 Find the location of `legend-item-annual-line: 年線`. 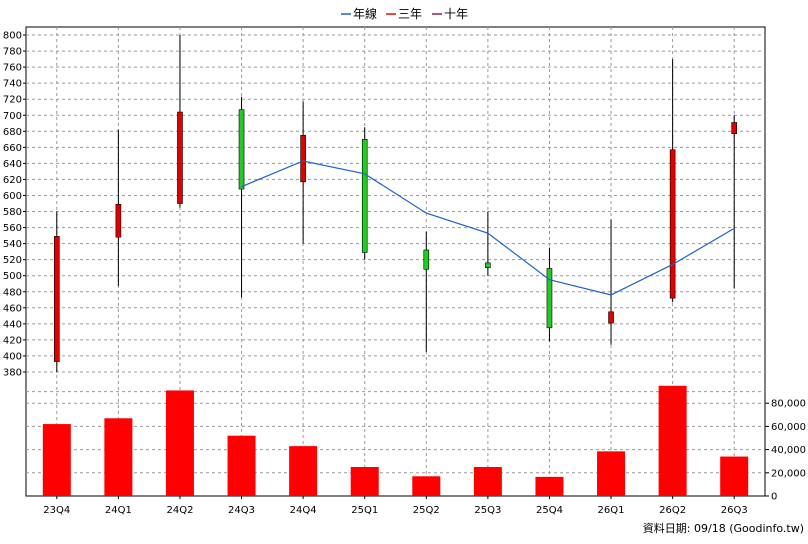

legend-item-annual-line: 年線 is located at coordinates (359, 13).